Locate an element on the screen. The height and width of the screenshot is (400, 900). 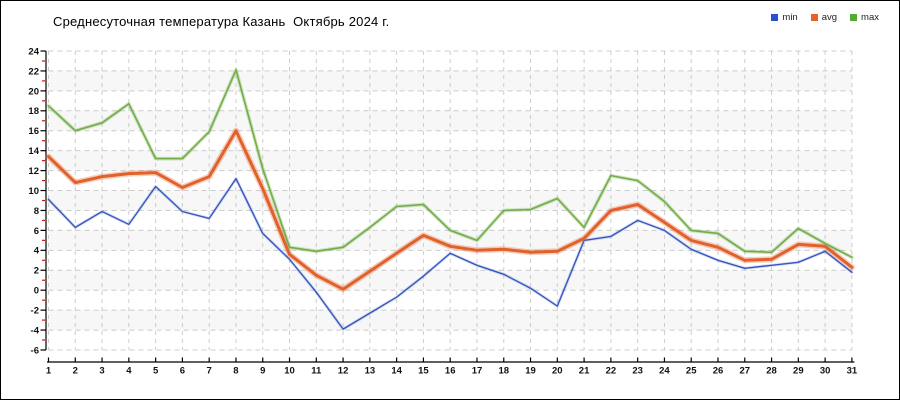
y-axis-tick-label: 14 is located at coordinates (33, 151).